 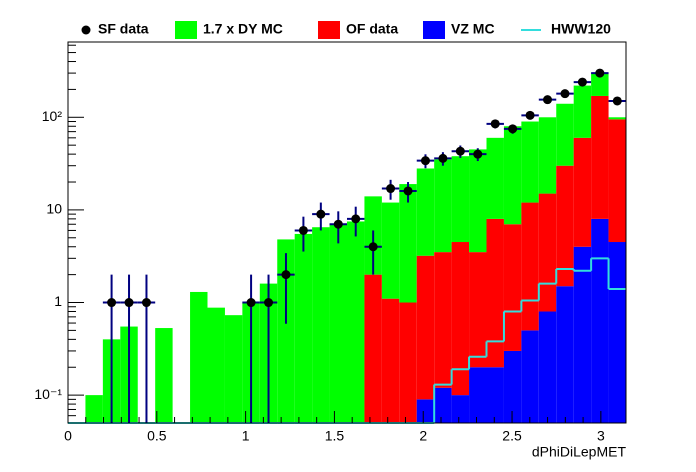 What do you see at coordinates (601, 436) in the screenshot?
I see `x-tick-label: 3` at bounding box center [601, 436].